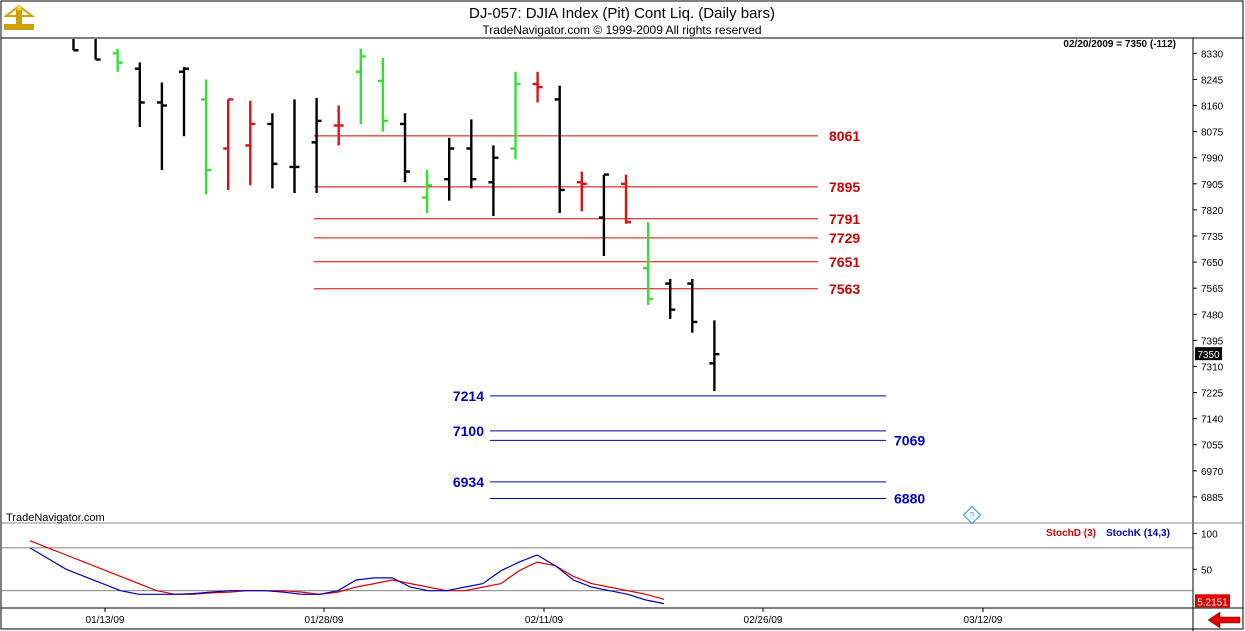 The height and width of the screenshot is (631, 1245). Describe the element at coordinates (1212, 107) in the screenshot. I see `price-tick-label: 8160` at that location.